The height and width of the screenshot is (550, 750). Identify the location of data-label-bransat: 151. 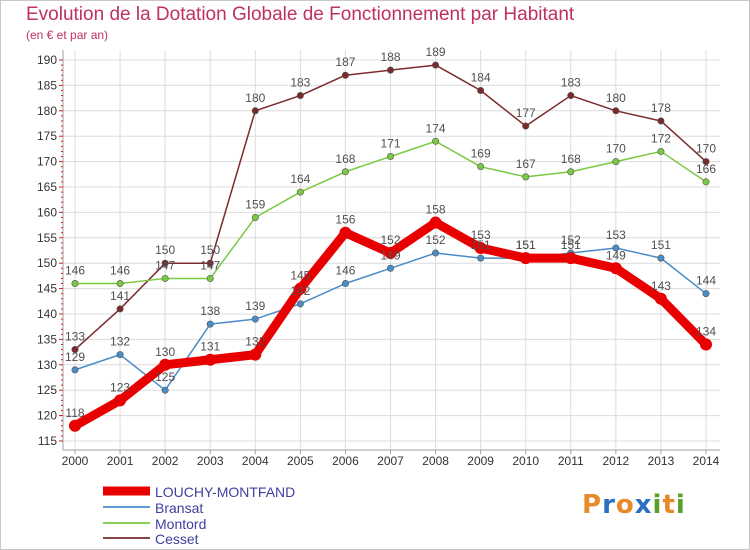
(661, 245).